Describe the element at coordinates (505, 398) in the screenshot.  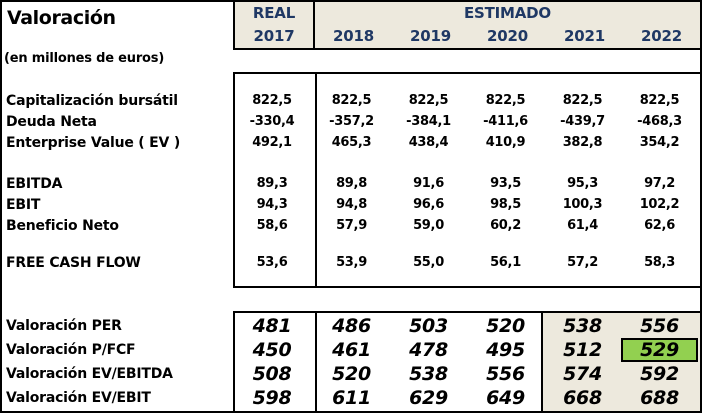
I see `cell-2020: 649` at that location.